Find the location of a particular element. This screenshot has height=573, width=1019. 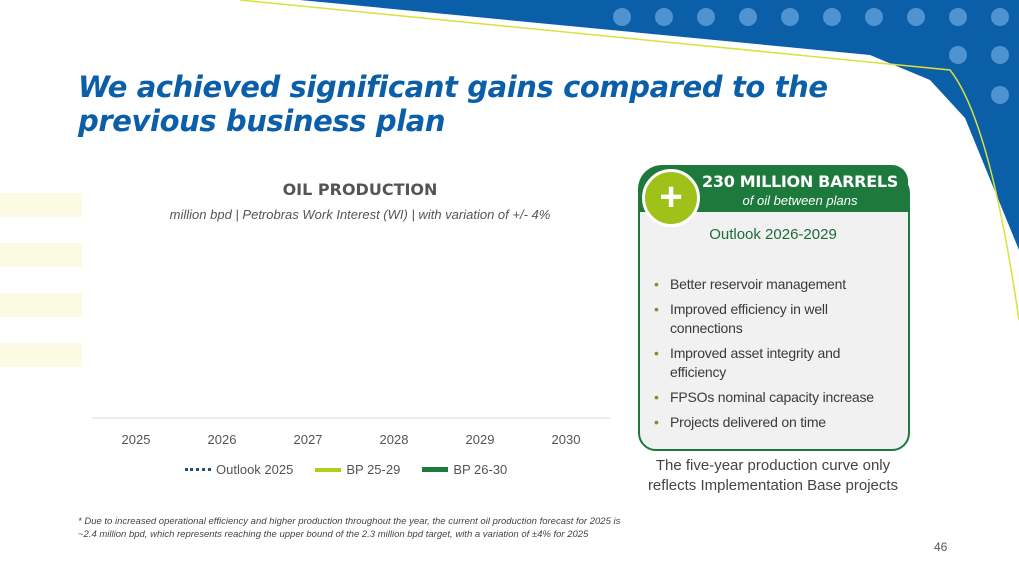

page-number: 46 is located at coordinates (941, 547).